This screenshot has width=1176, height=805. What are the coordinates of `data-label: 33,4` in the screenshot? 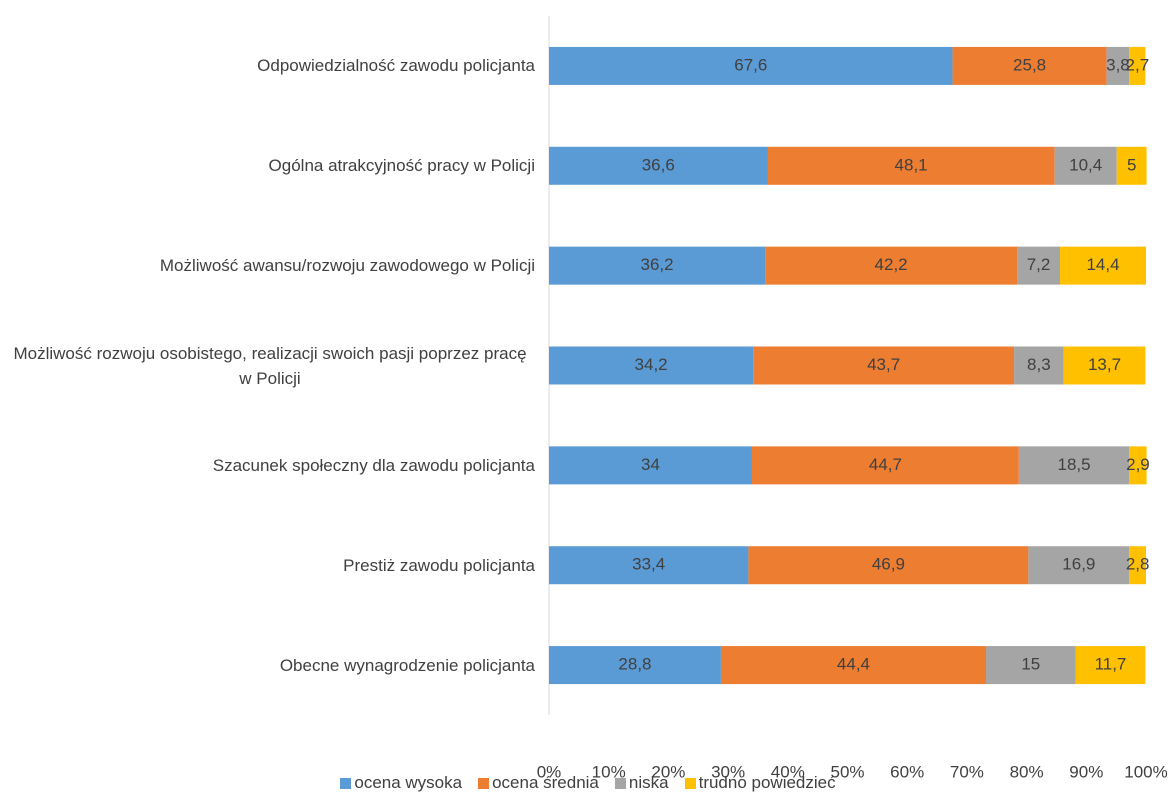 It's located at (648, 564).